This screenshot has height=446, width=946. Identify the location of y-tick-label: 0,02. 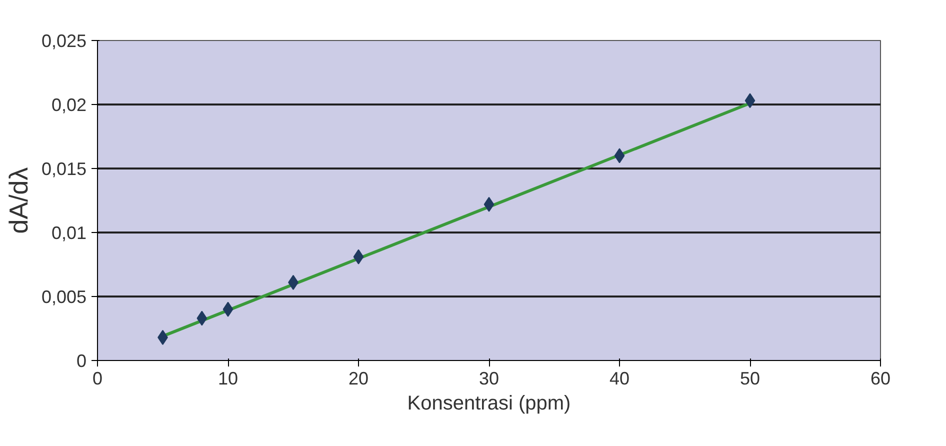
(69, 105).